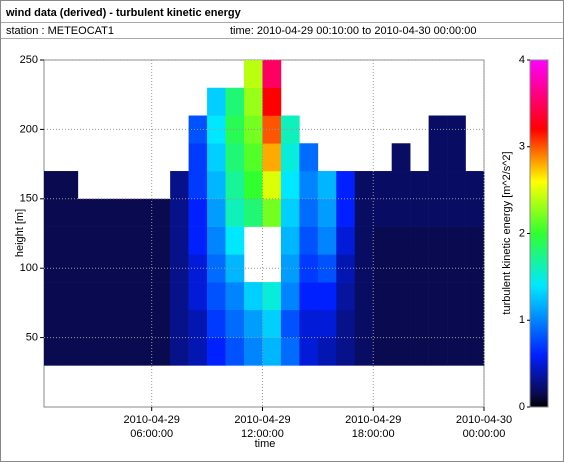  What do you see at coordinates (29, 60) in the screenshot?
I see `y-tick-label: 250` at bounding box center [29, 60].